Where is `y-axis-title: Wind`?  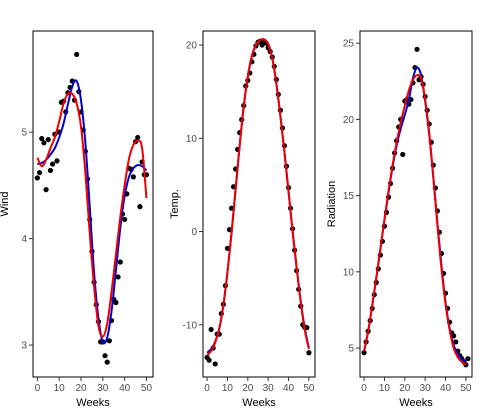
y-axis-title: Wind is located at coordinates (5, 203).